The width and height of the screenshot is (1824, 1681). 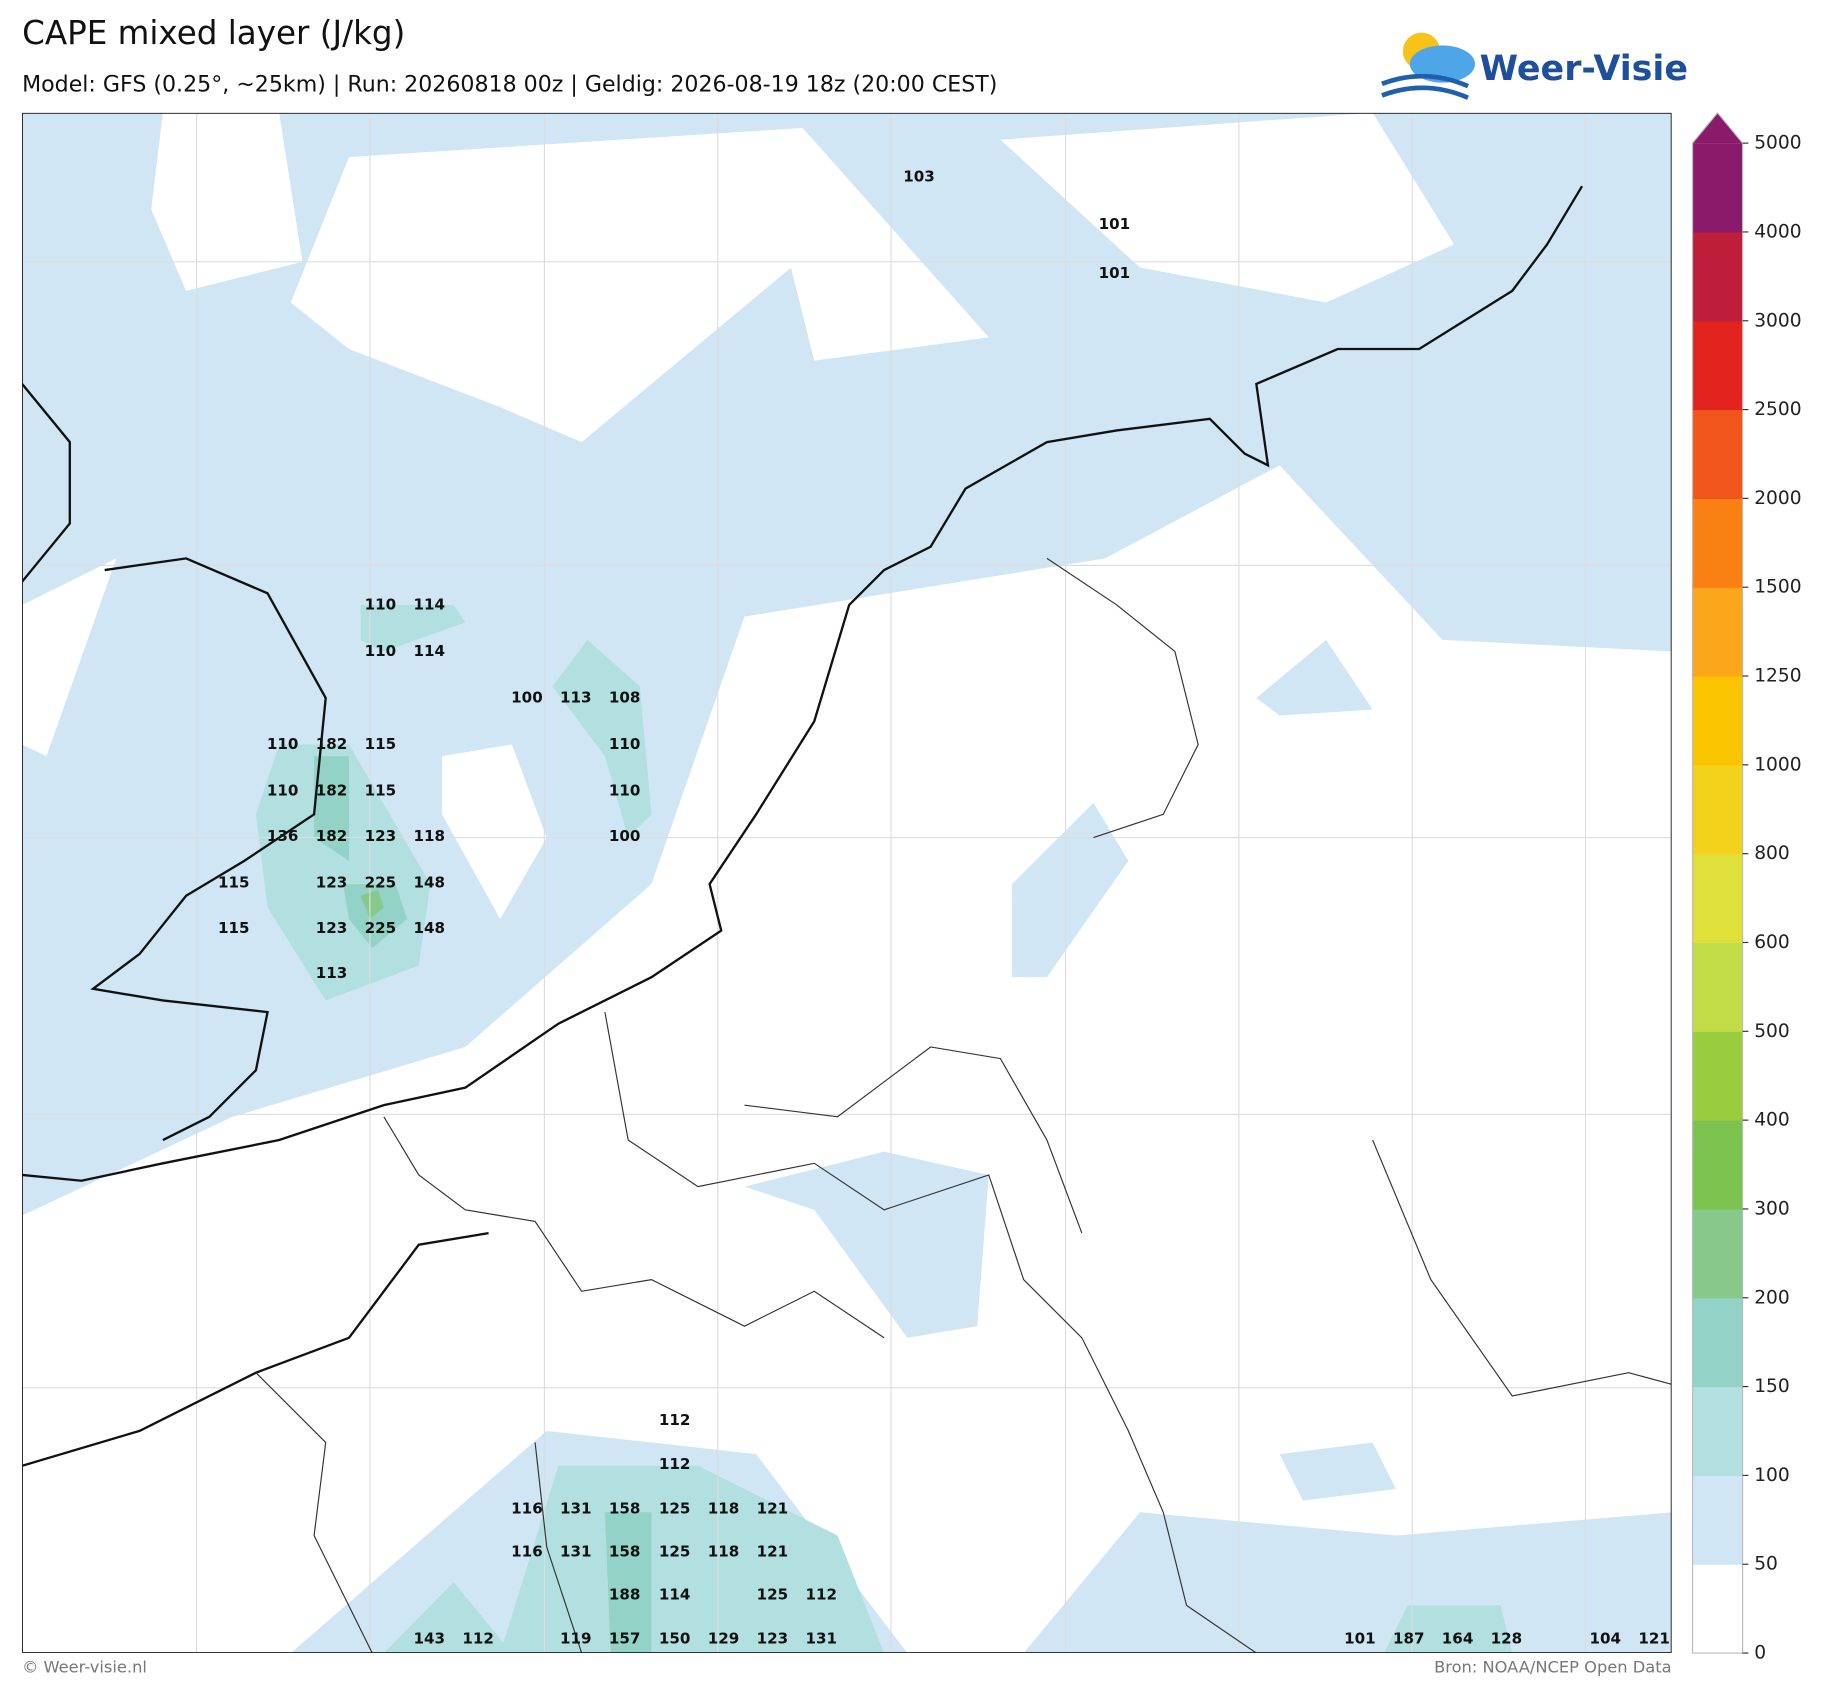 I want to click on value-label: 129, so click(x=724, y=1639).